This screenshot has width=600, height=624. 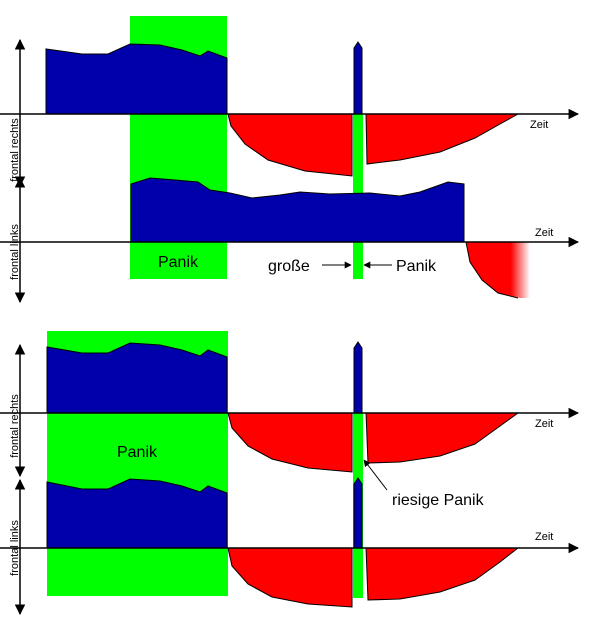 I want to click on small-panic-left-label: große, so click(x=289, y=266).